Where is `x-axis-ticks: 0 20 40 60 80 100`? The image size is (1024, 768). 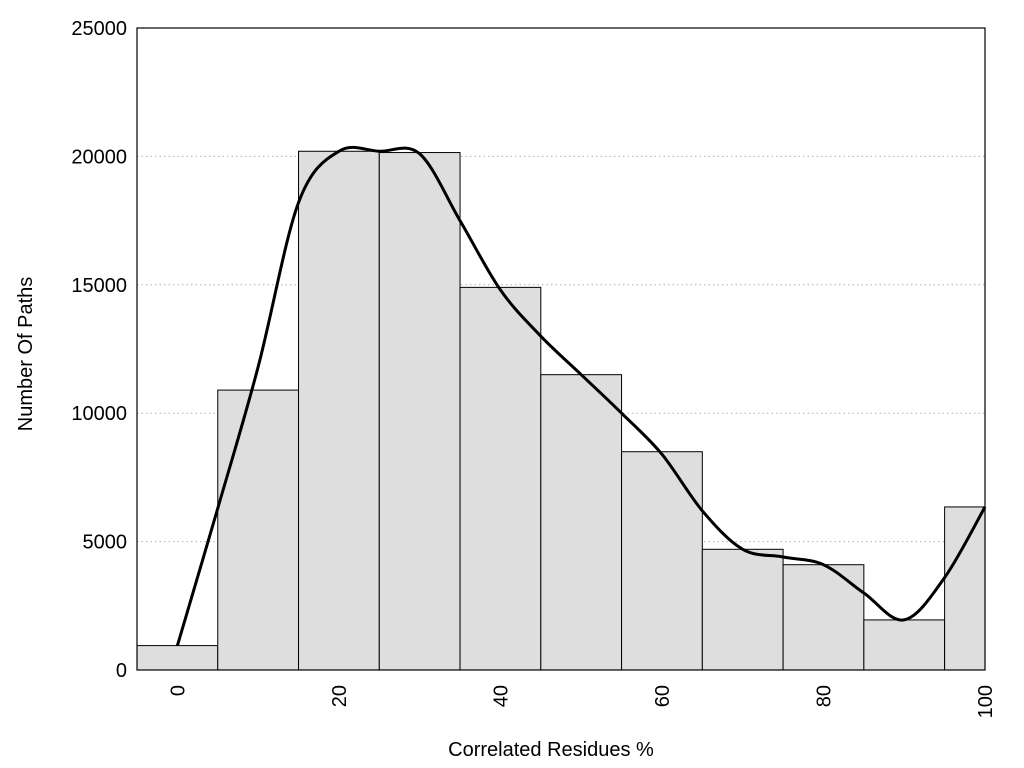 x-axis-ticks: 0 20 40 60 80 100 is located at coordinates (582, 701).